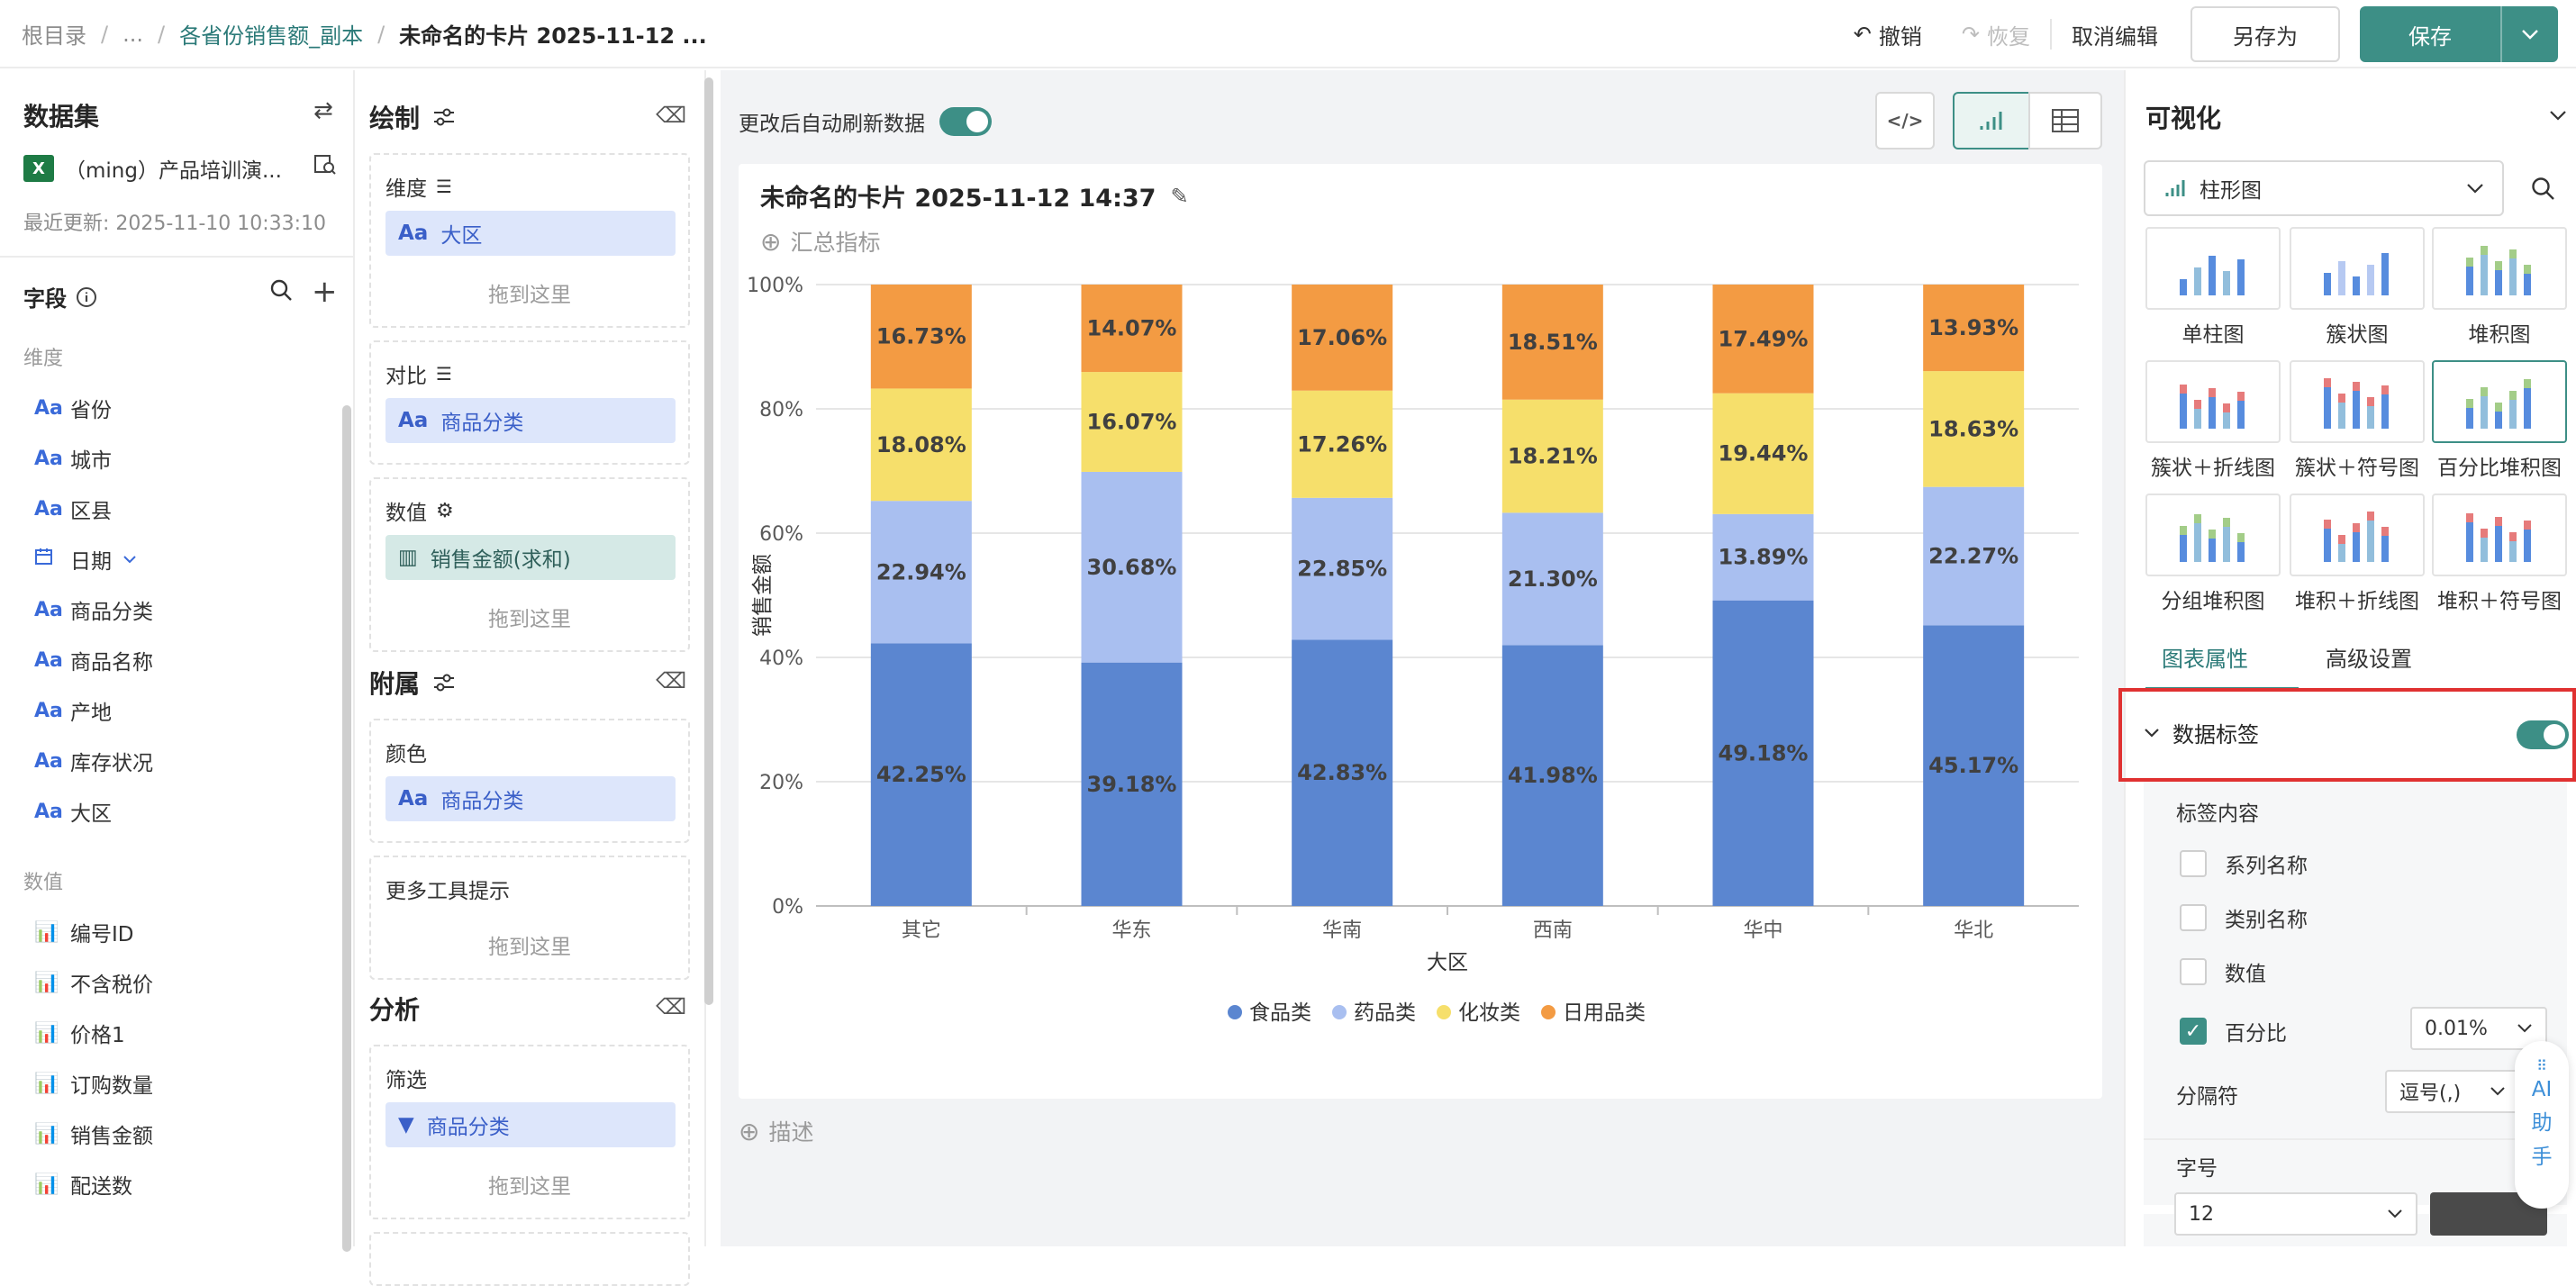 The height and width of the screenshot is (1286, 2576). Describe the element at coordinates (2201, 732) in the screenshot. I see `data-label-section-header: 数据标签` at that location.